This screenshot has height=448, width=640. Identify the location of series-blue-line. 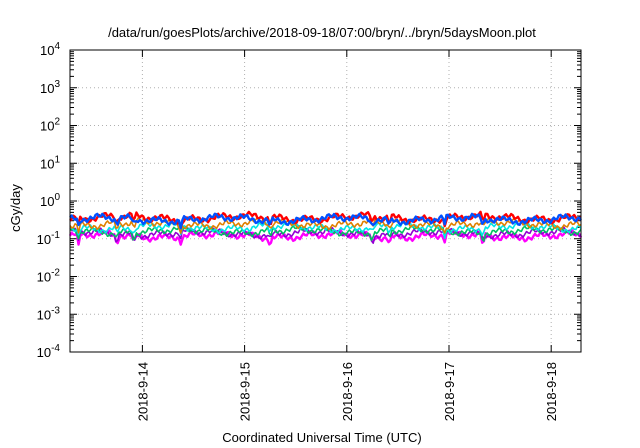
(325, 221).